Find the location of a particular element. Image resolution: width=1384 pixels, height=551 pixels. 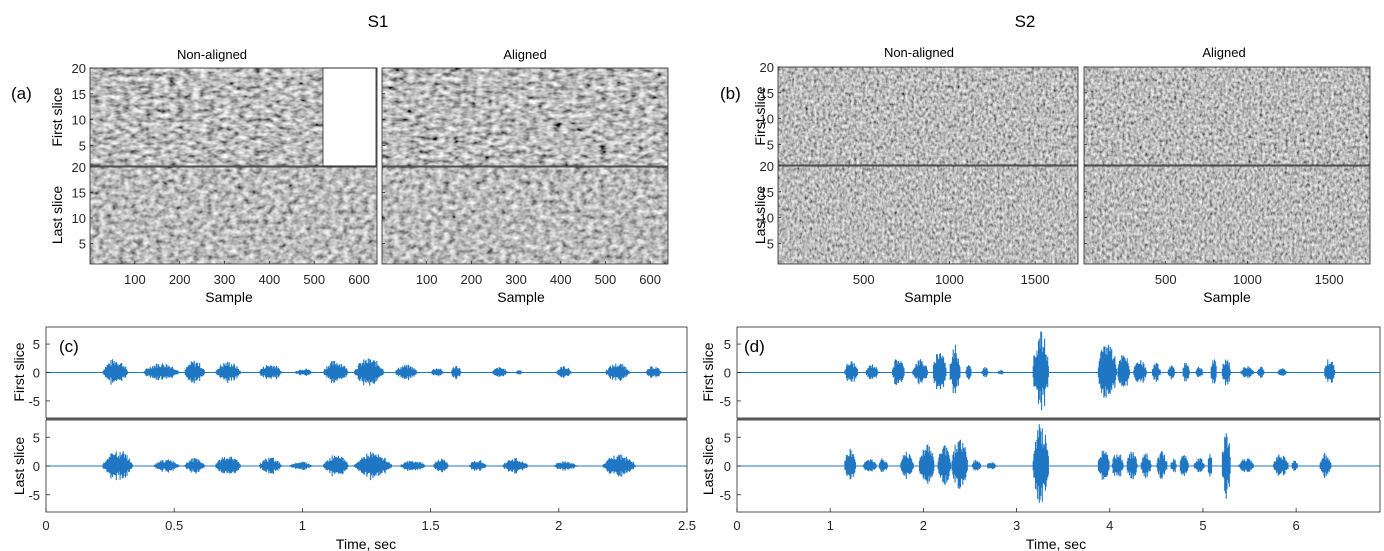

heatmap-xtick-label-a: 400 is located at coordinates (561, 279).